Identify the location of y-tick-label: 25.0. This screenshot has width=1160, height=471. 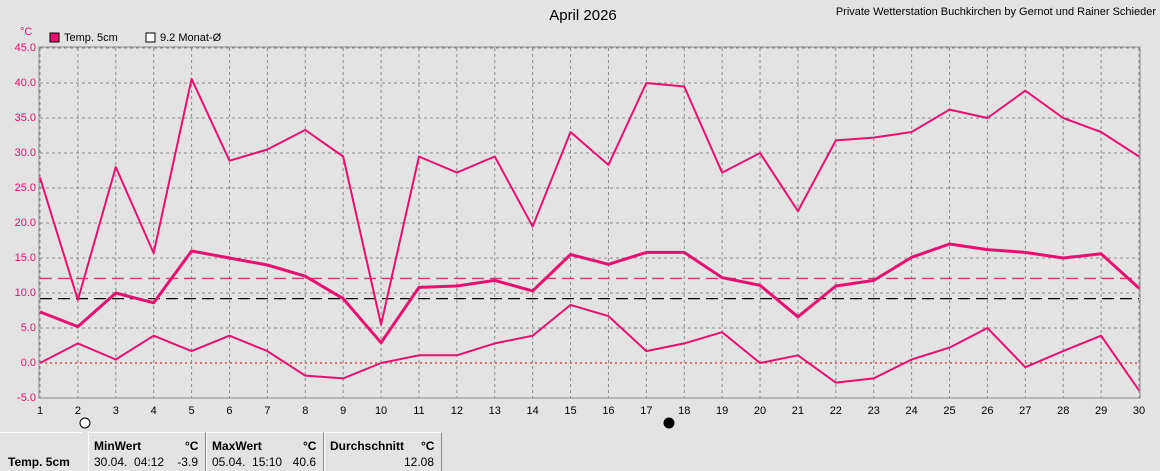
(25, 188).